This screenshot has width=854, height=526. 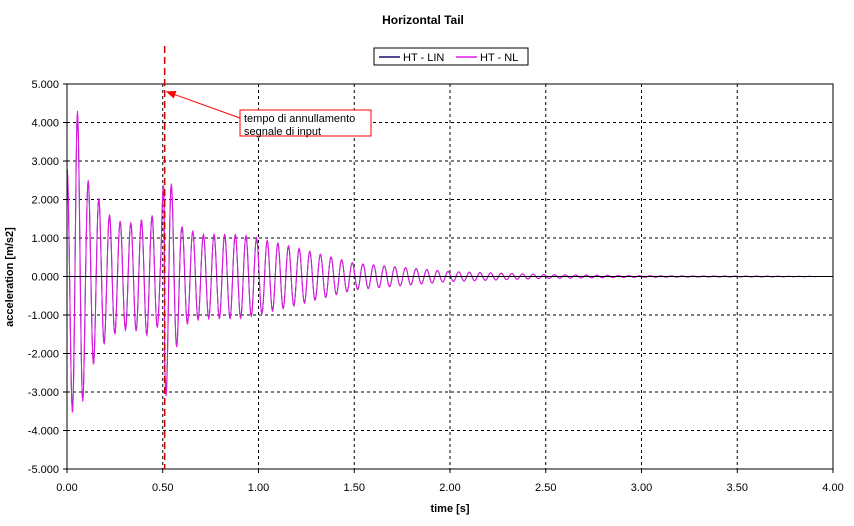 I want to click on y-tick-label: 3.000, so click(x=45, y=162).